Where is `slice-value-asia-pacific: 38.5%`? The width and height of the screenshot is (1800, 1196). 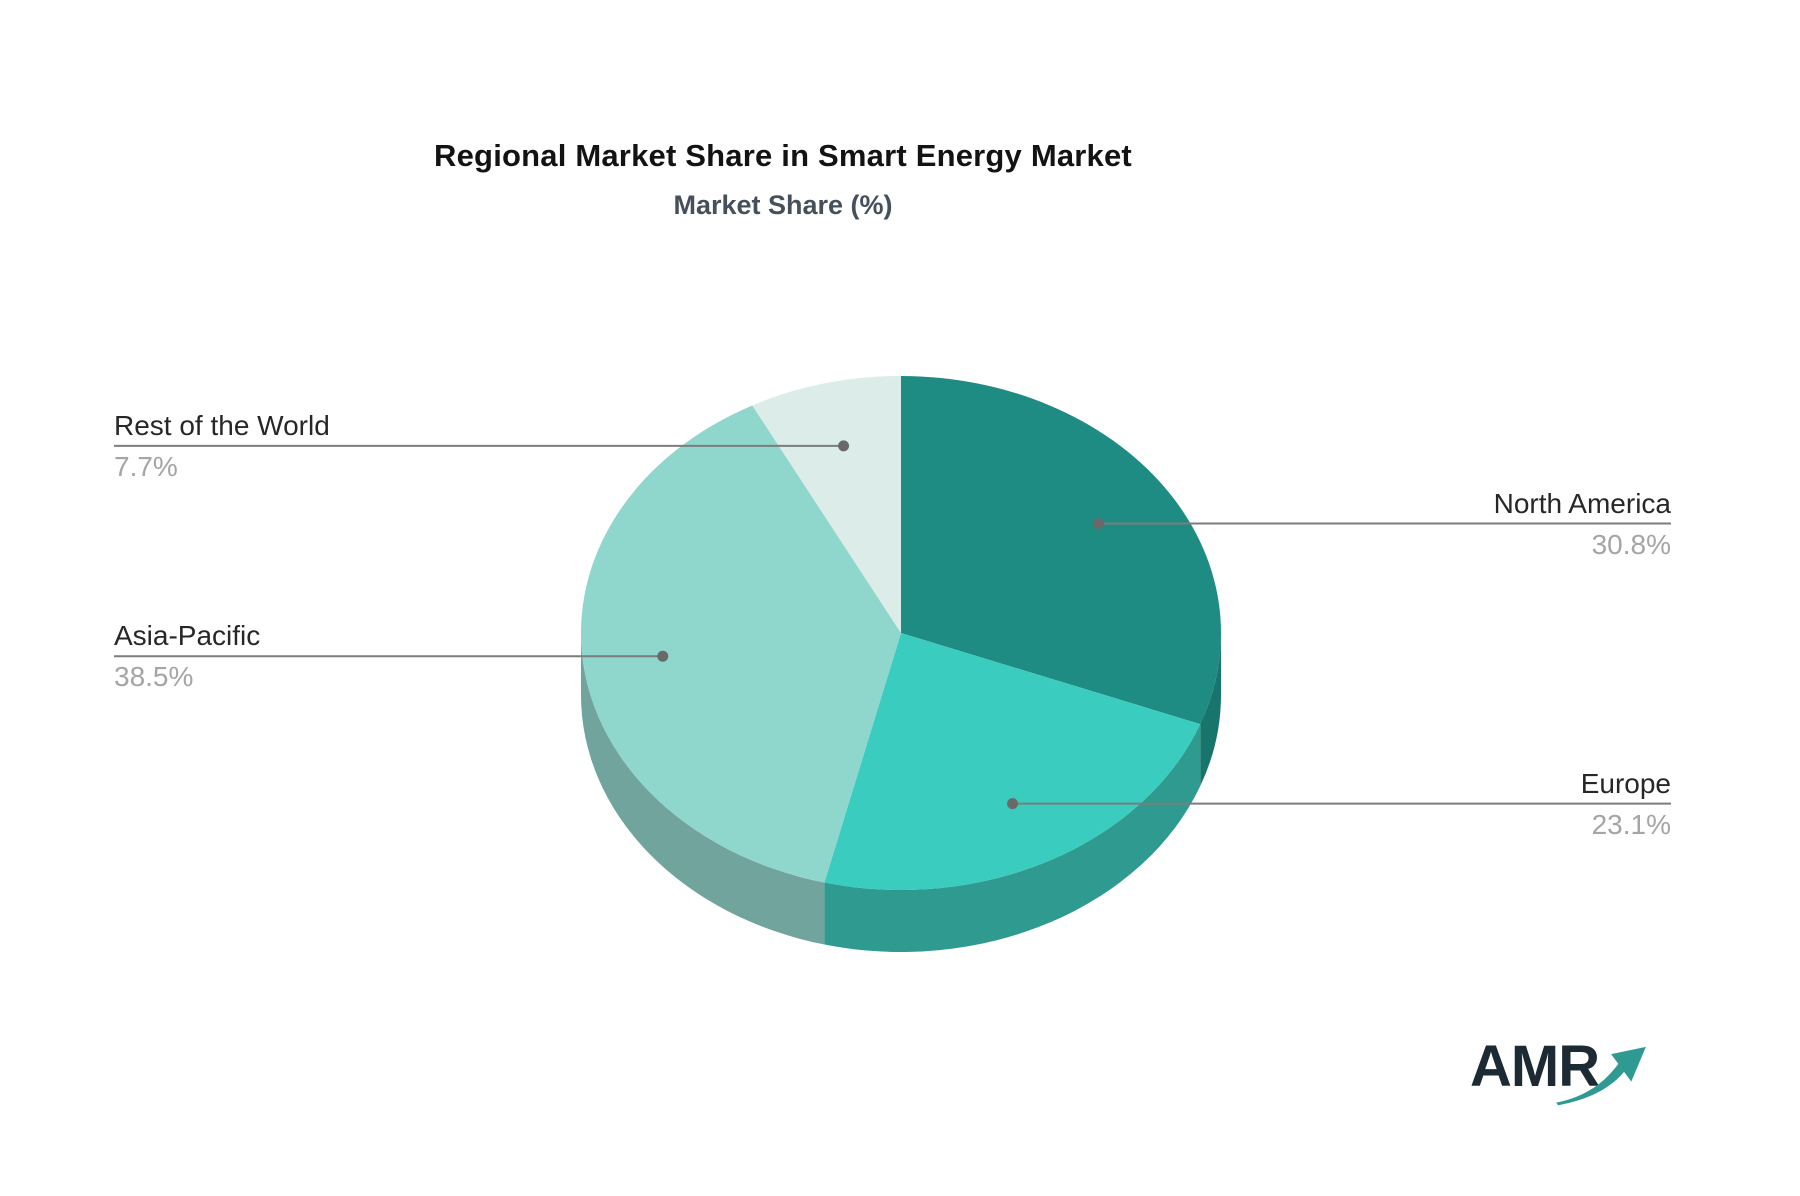
slice-value-asia-pacific: 38.5% is located at coordinates (154, 677).